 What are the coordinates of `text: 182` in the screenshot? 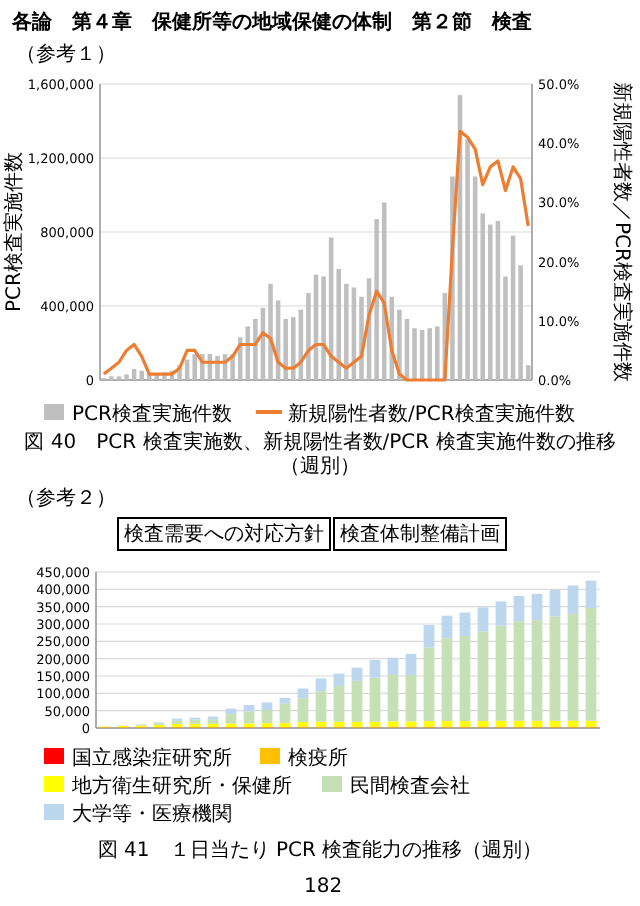 It's located at (323, 887).